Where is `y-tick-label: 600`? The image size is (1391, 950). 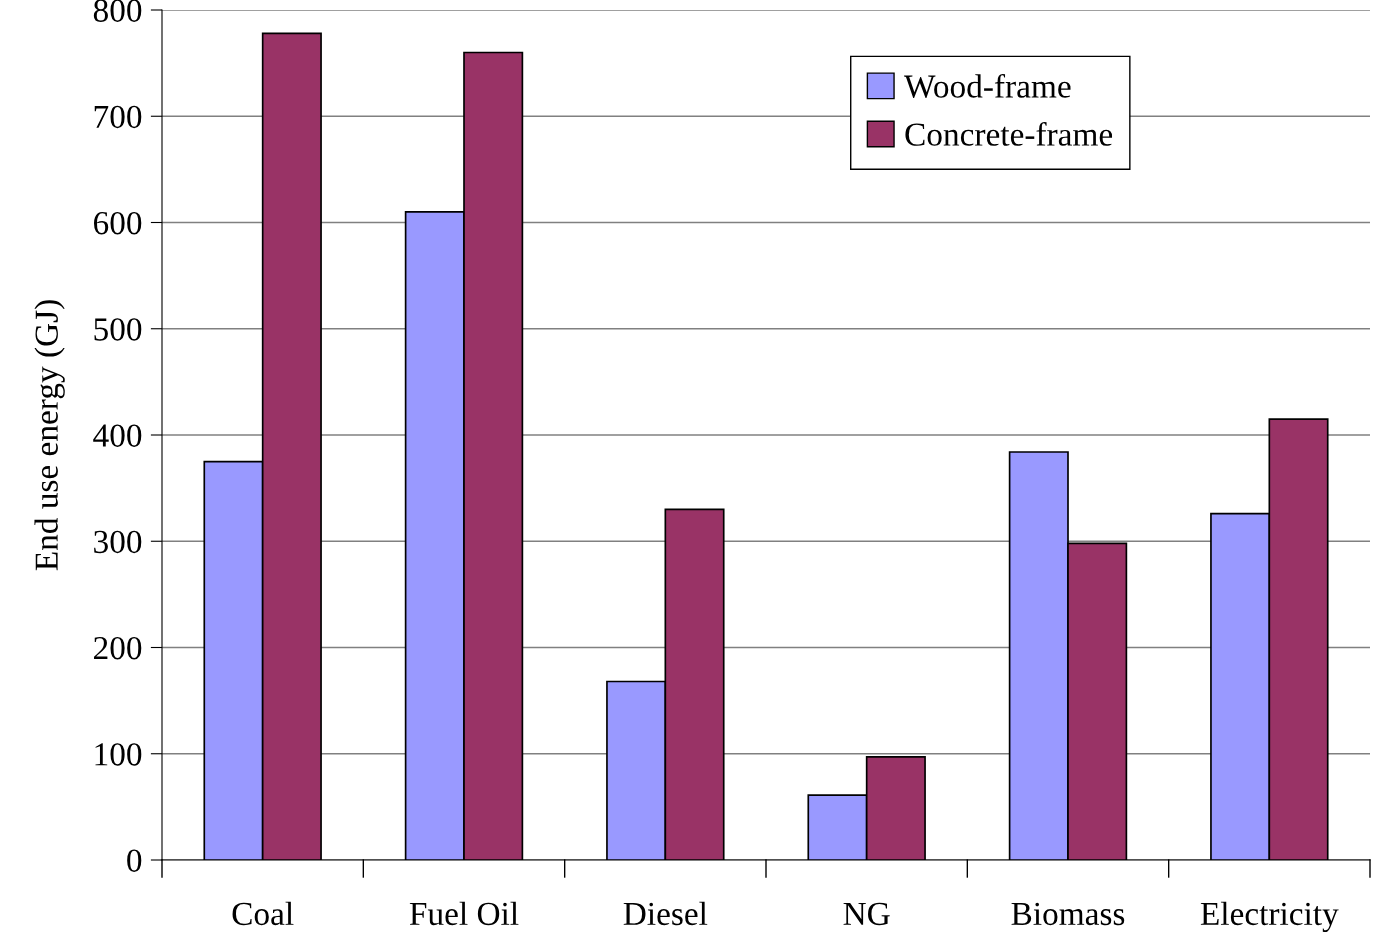 y-tick-label: 600 is located at coordinates (117, 223).